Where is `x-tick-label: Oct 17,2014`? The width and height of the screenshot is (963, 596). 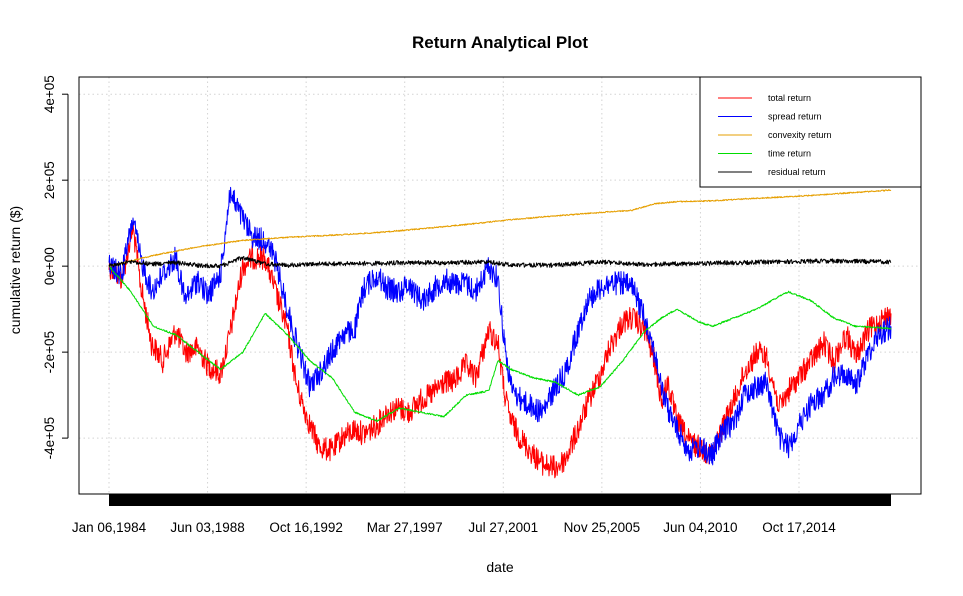 x-tick-label: Oct 17,2014 is located at coordinates (799, 527).